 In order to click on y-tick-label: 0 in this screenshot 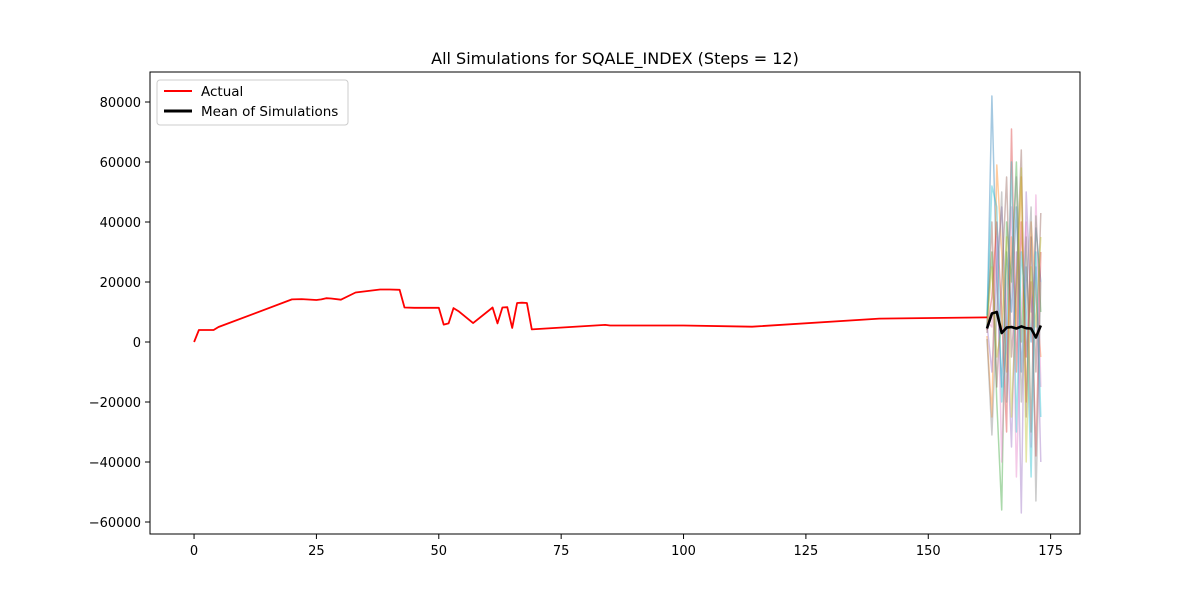, I will do `click(137, 343)`.